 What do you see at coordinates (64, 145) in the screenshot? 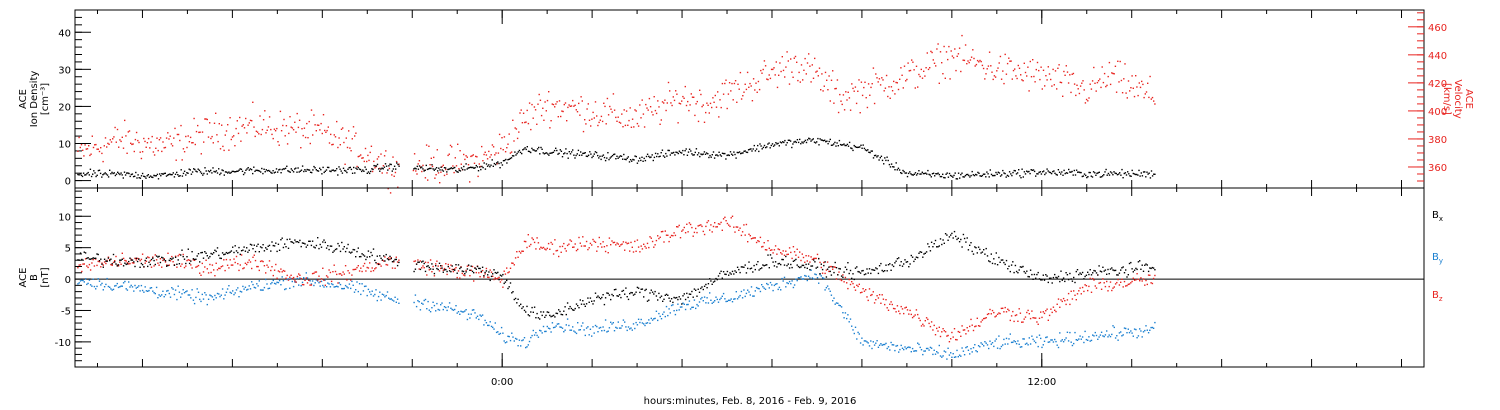
I see `top-left-tick-label: 10` at bounding box center [64, 145].